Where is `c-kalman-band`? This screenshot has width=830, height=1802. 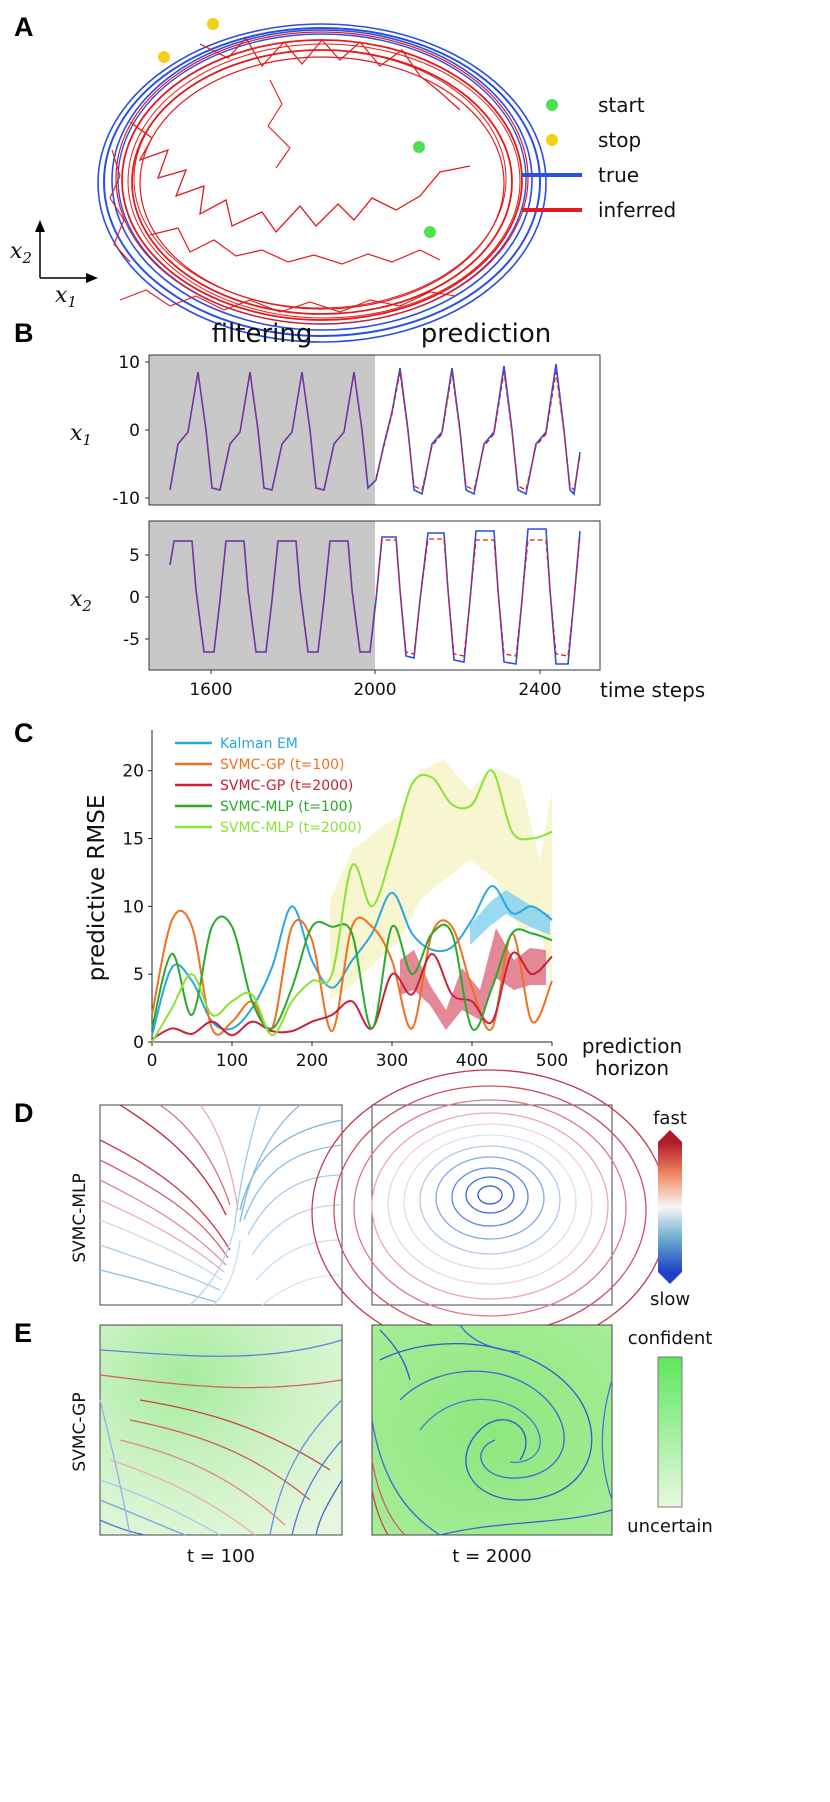
c-kalman-band is located at coordinates (510, 917).